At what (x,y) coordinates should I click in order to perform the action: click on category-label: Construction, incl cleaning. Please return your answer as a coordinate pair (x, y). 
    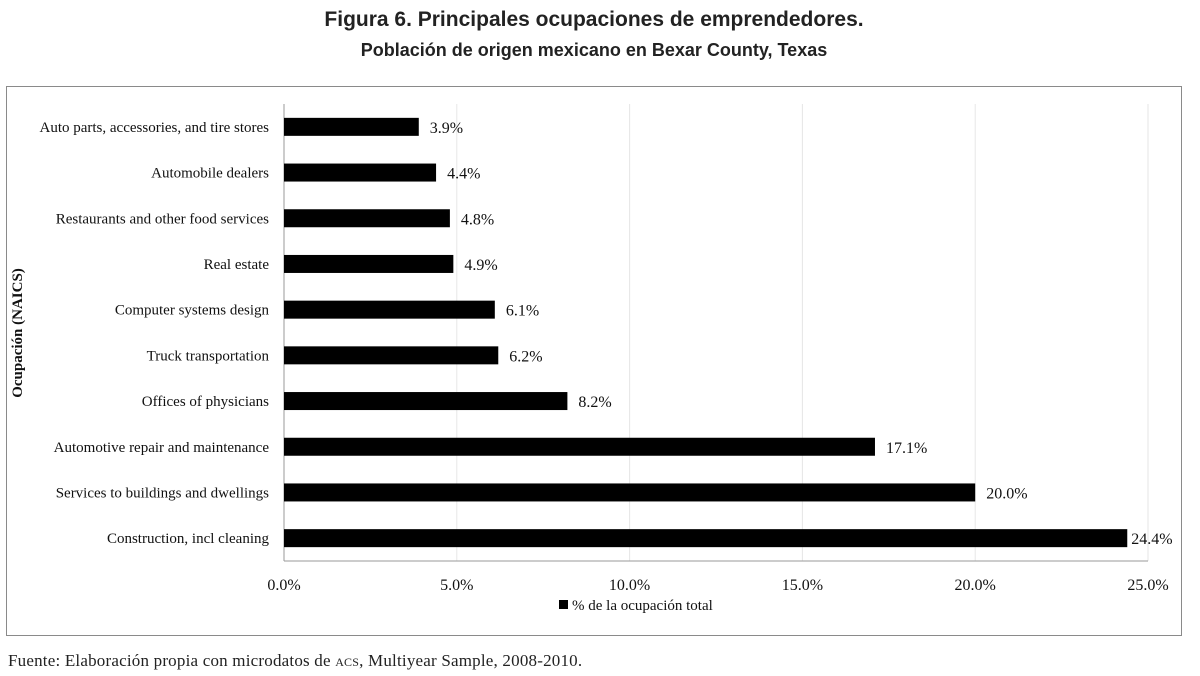
    Looking at the image, I should click on (188, 539).